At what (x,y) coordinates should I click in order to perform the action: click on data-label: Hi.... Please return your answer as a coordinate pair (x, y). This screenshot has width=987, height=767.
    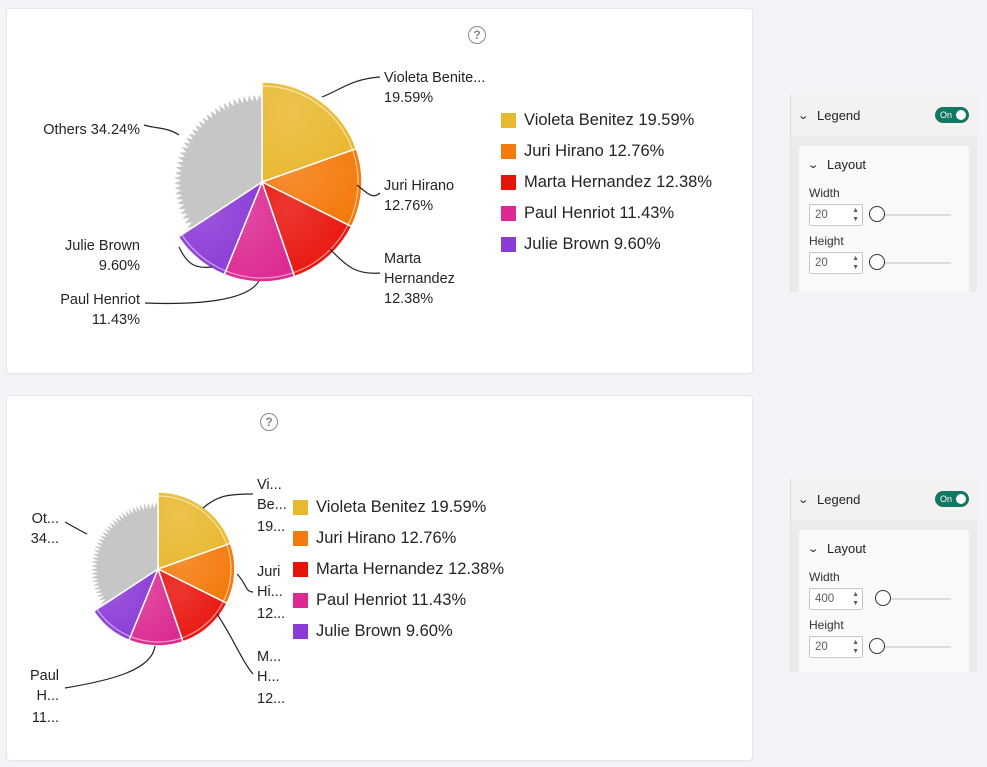
    Looking at the image, I should click on (270, 592).